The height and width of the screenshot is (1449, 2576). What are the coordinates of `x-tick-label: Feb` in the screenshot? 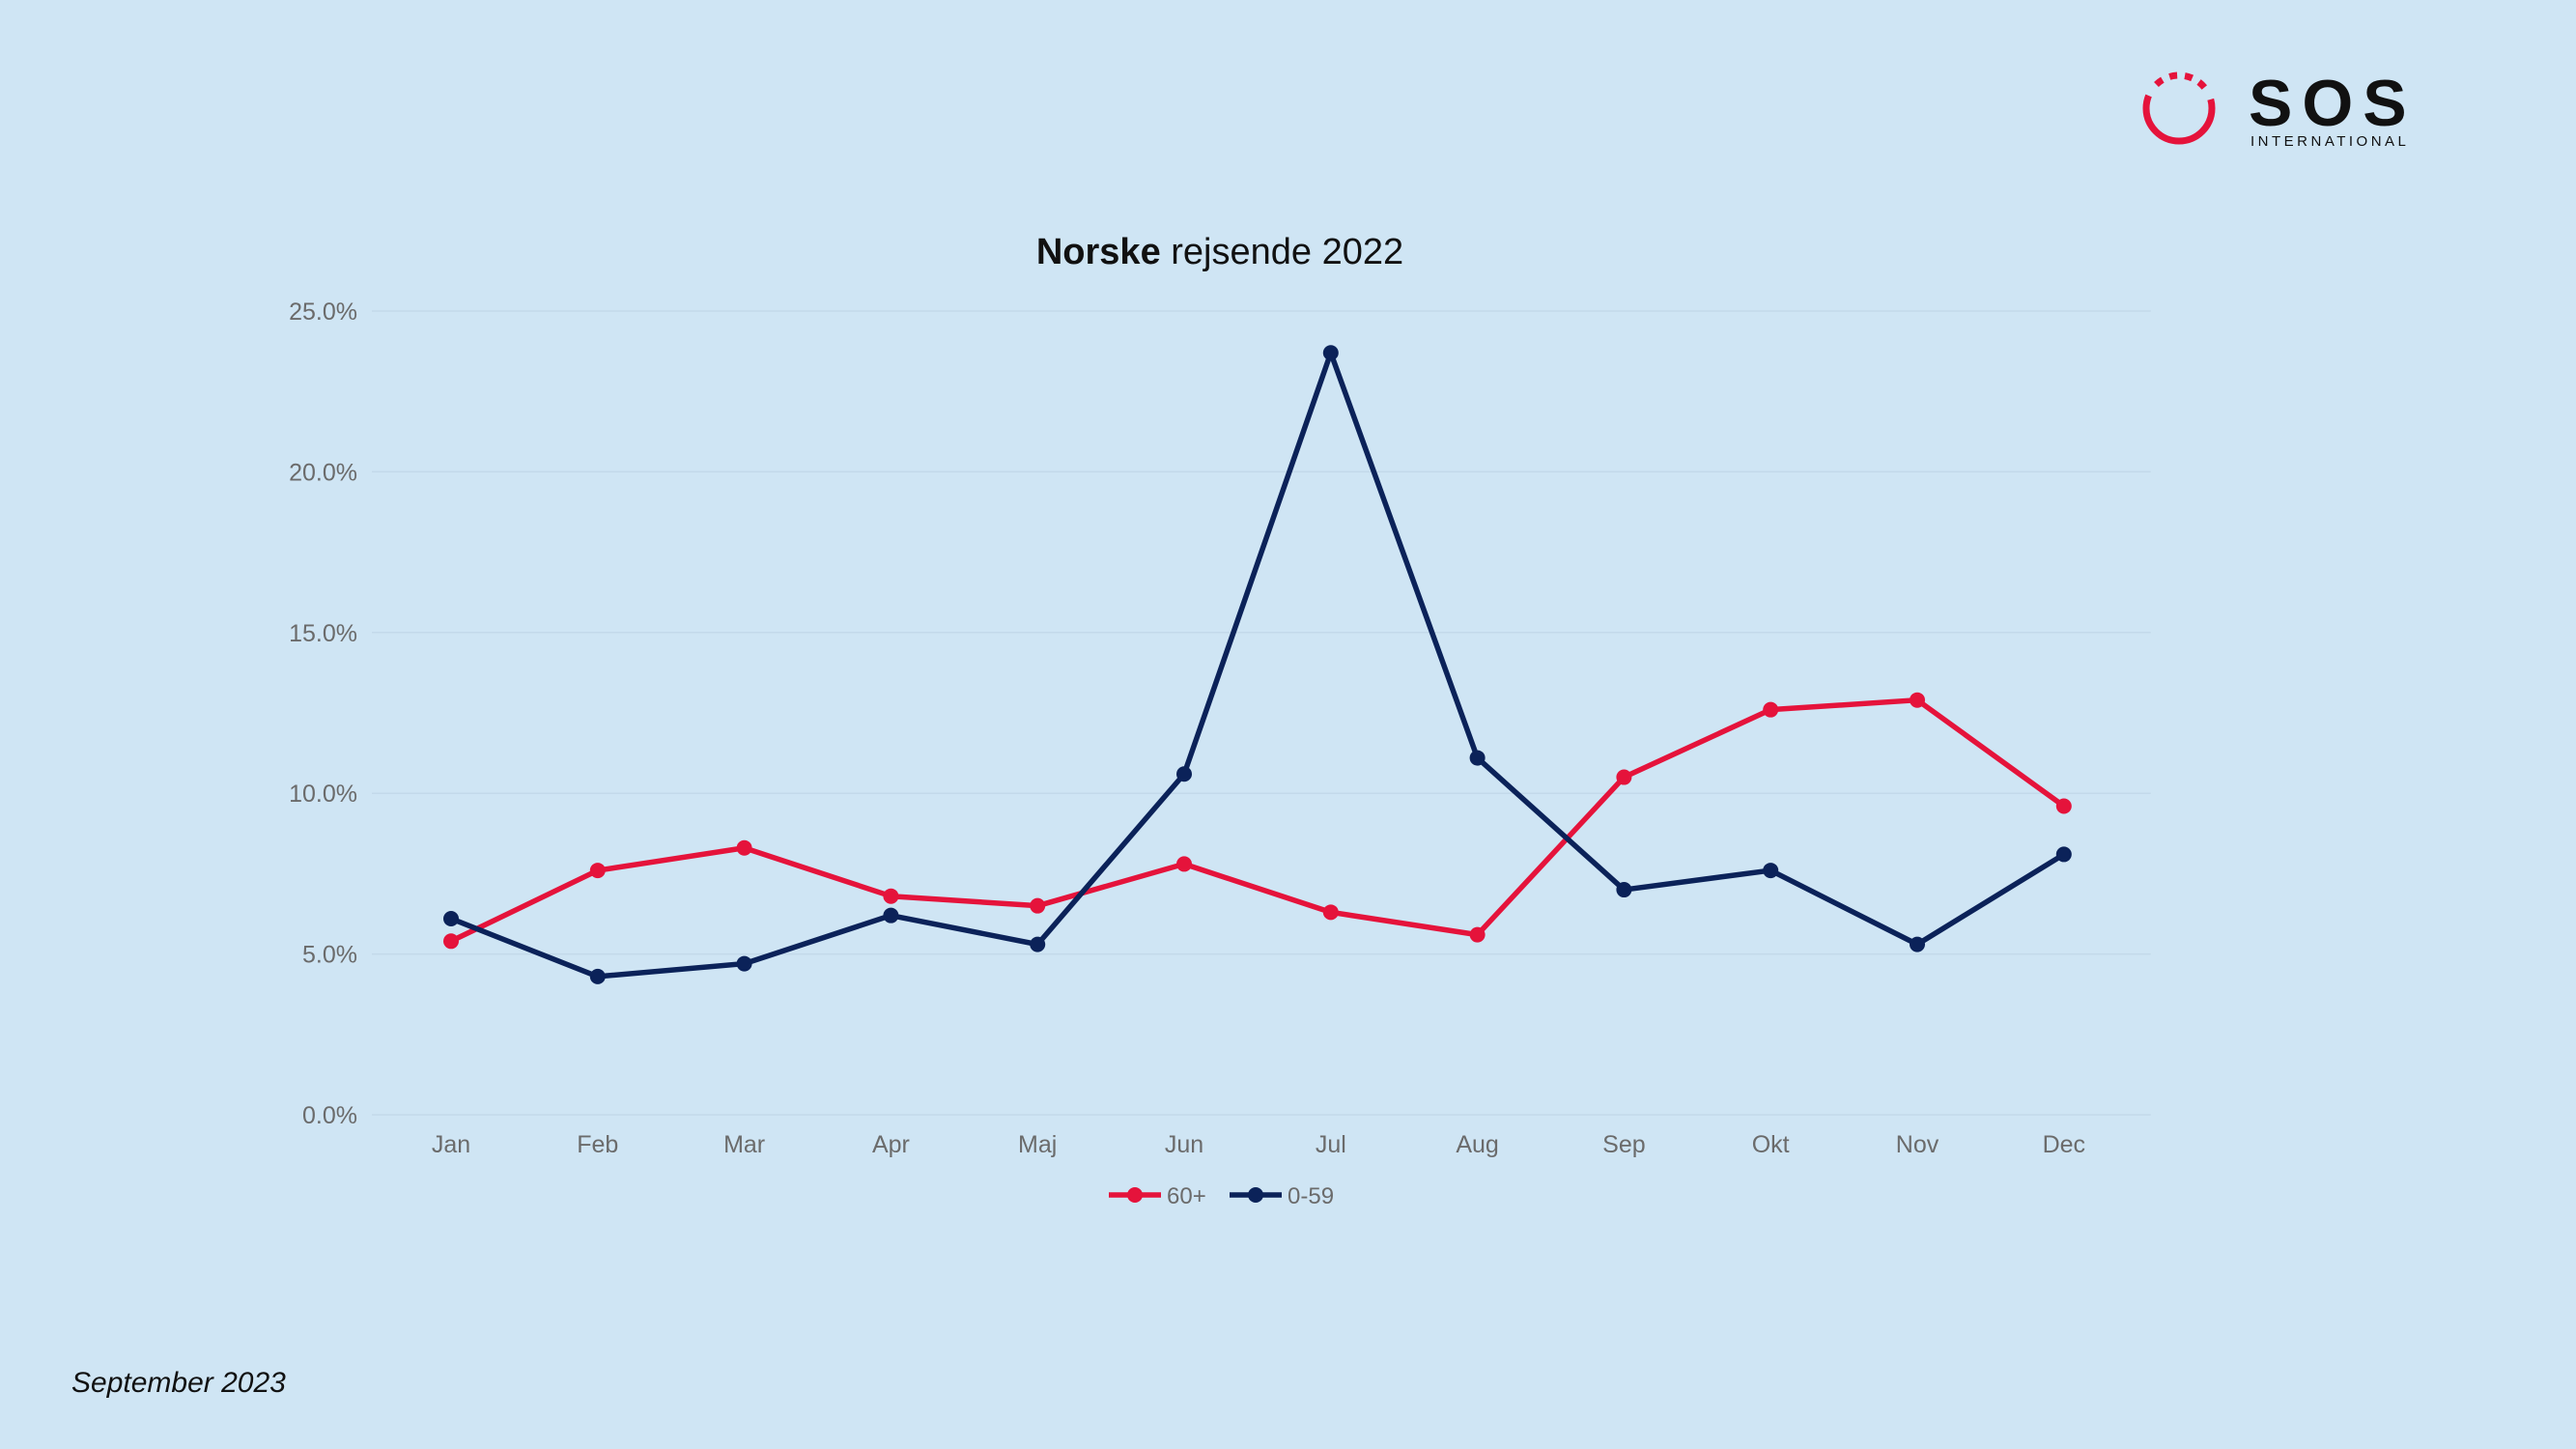 It's located at (597, 1144).